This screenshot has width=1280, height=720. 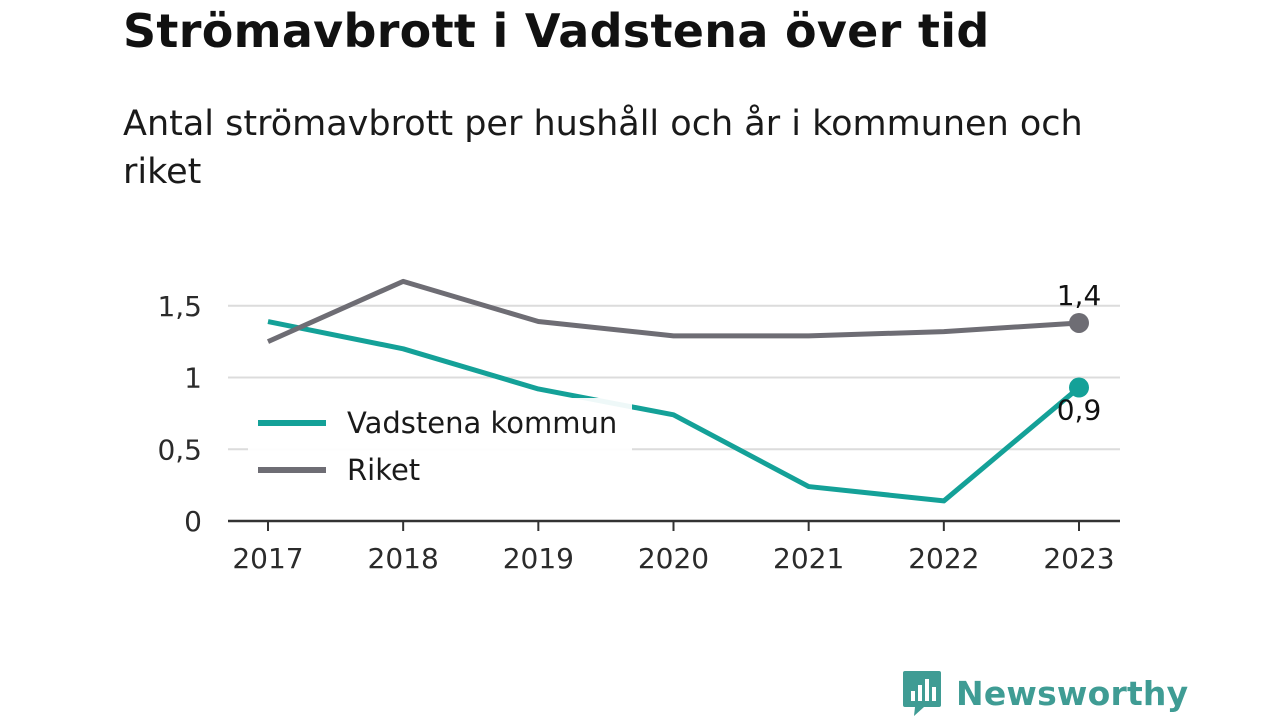 What do you see at coordinates (179, 306) in the screenshot?
I see `y-tick-label: 1,5` at bounding box center [179, 306].